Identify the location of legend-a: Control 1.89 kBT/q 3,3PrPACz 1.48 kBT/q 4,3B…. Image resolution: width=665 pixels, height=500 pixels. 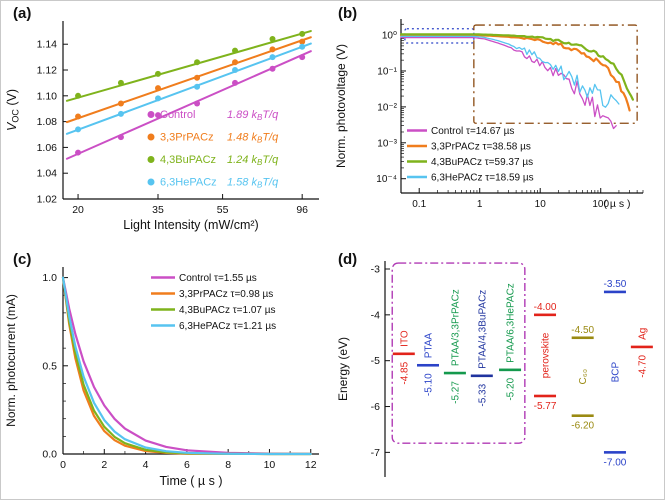
(213, 149).